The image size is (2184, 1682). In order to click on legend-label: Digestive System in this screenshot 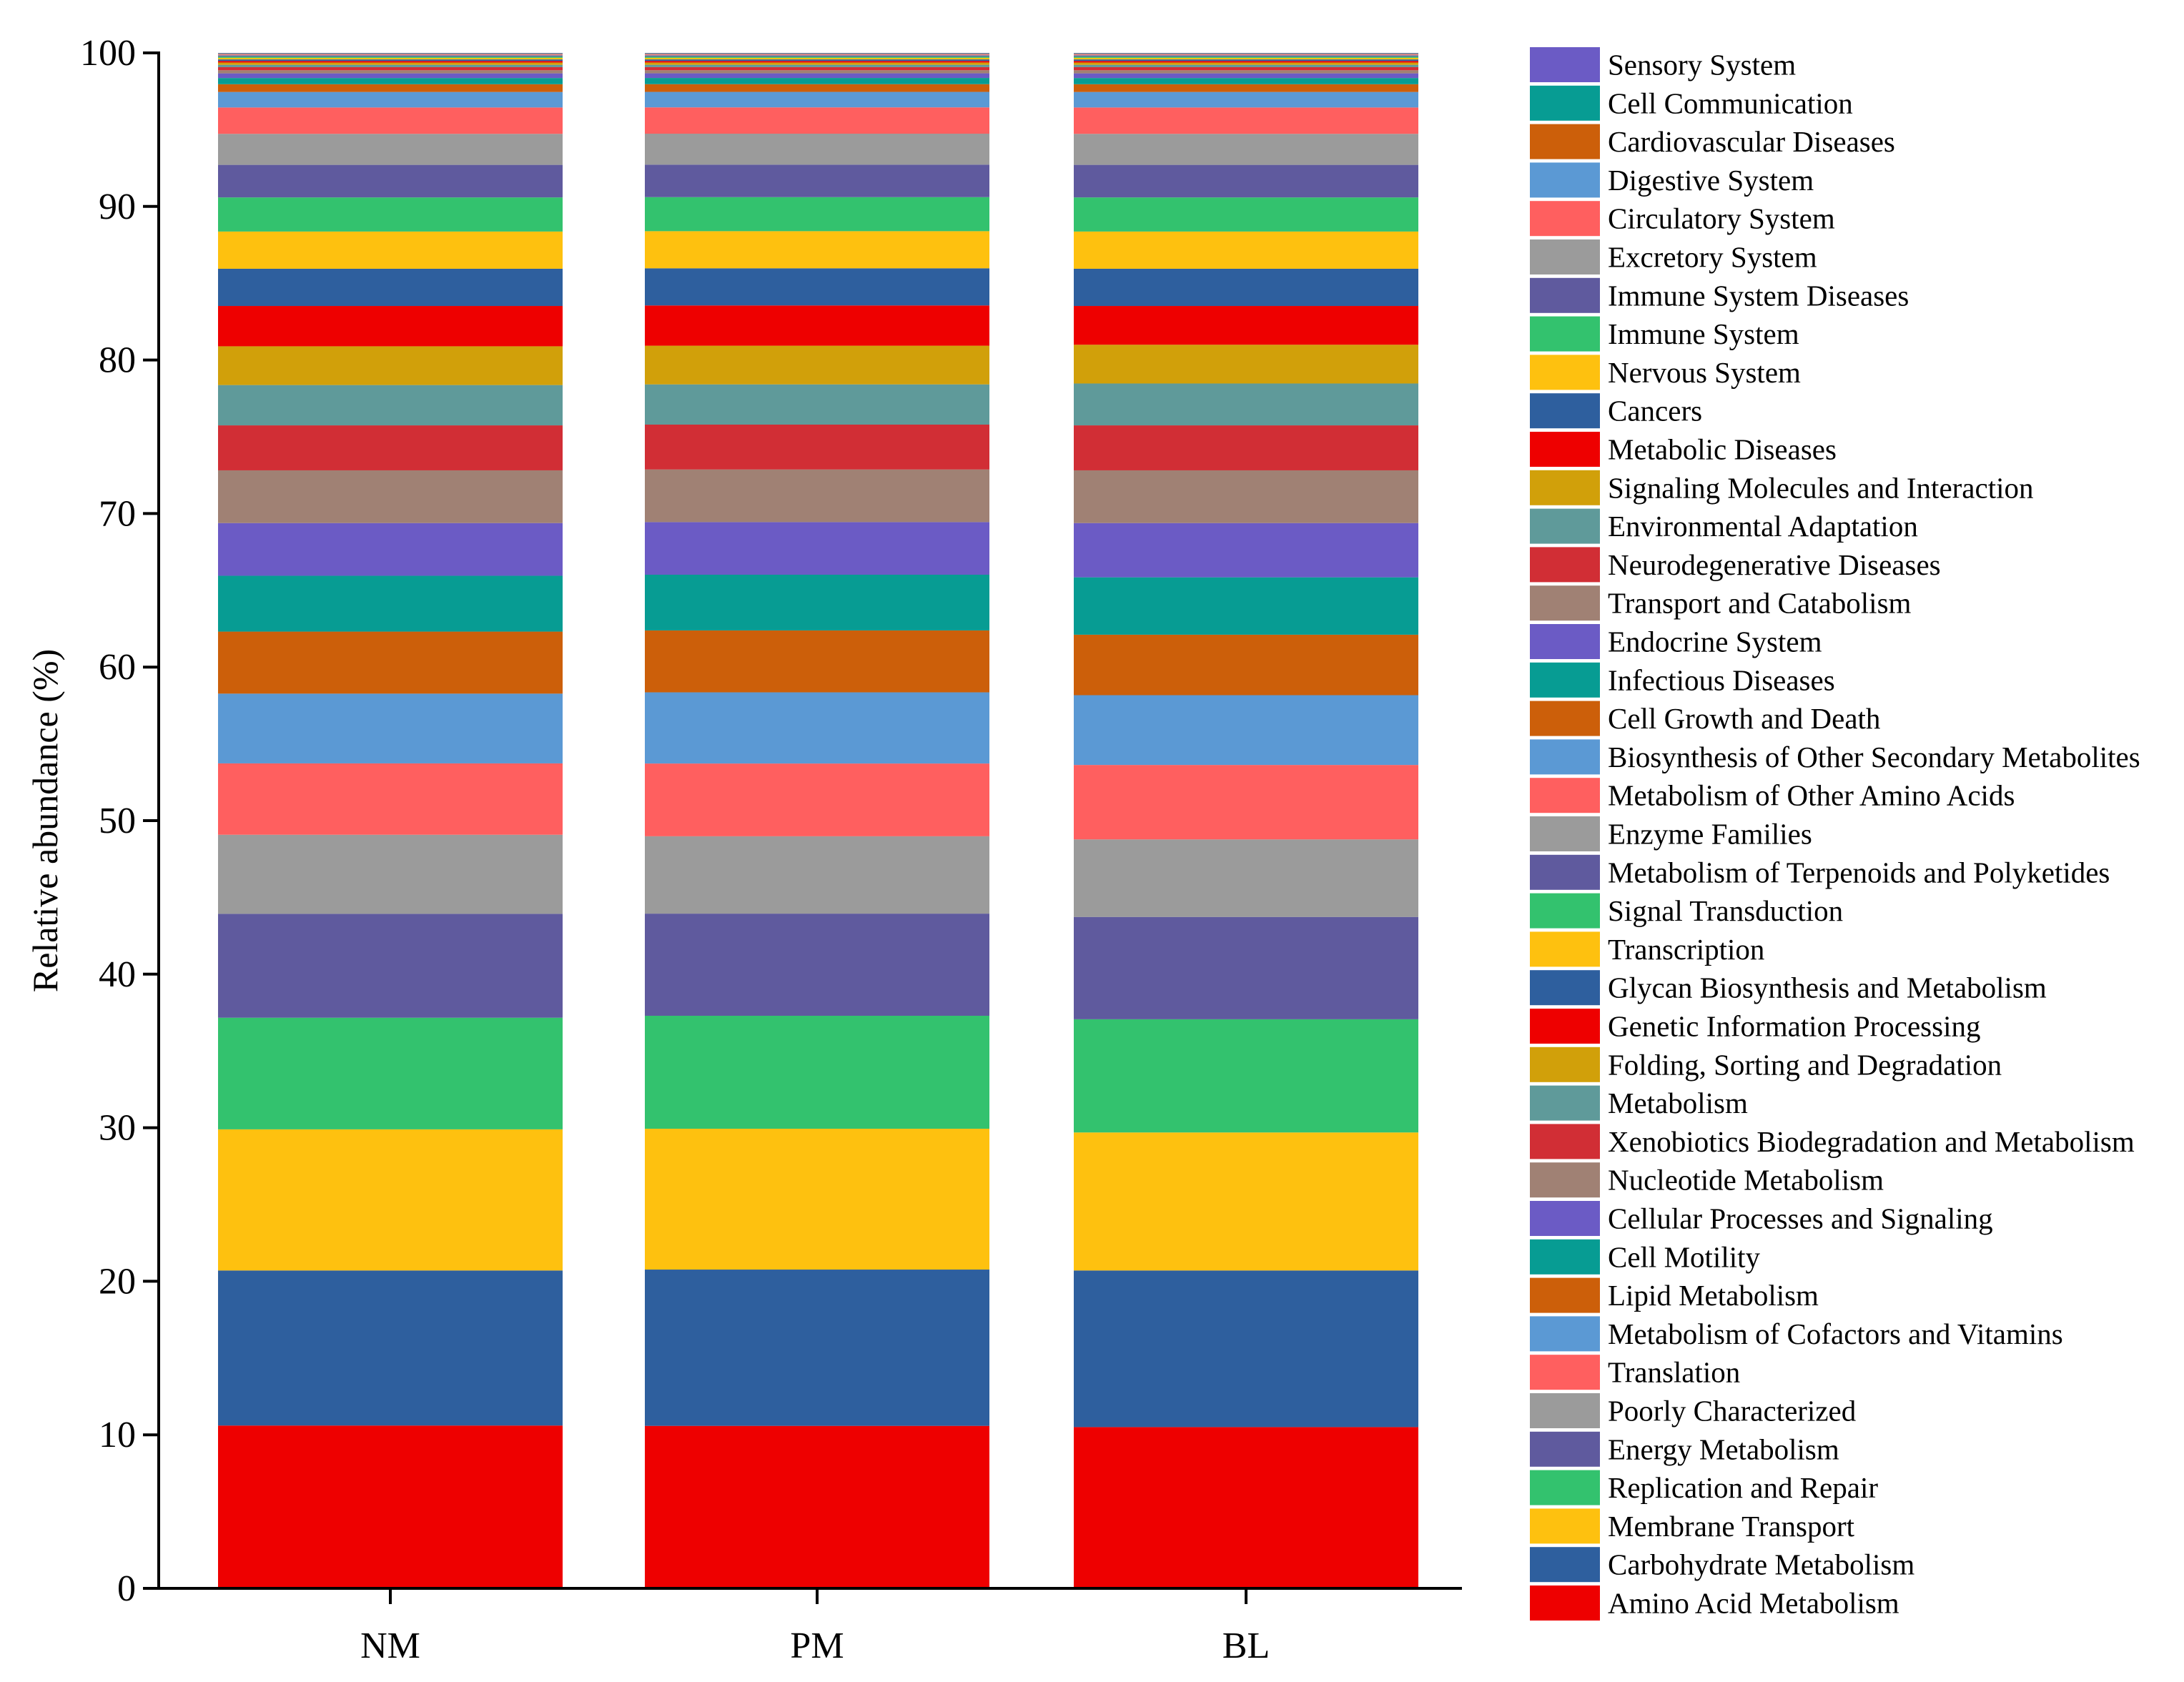, I will do `click(1711, 180)`.